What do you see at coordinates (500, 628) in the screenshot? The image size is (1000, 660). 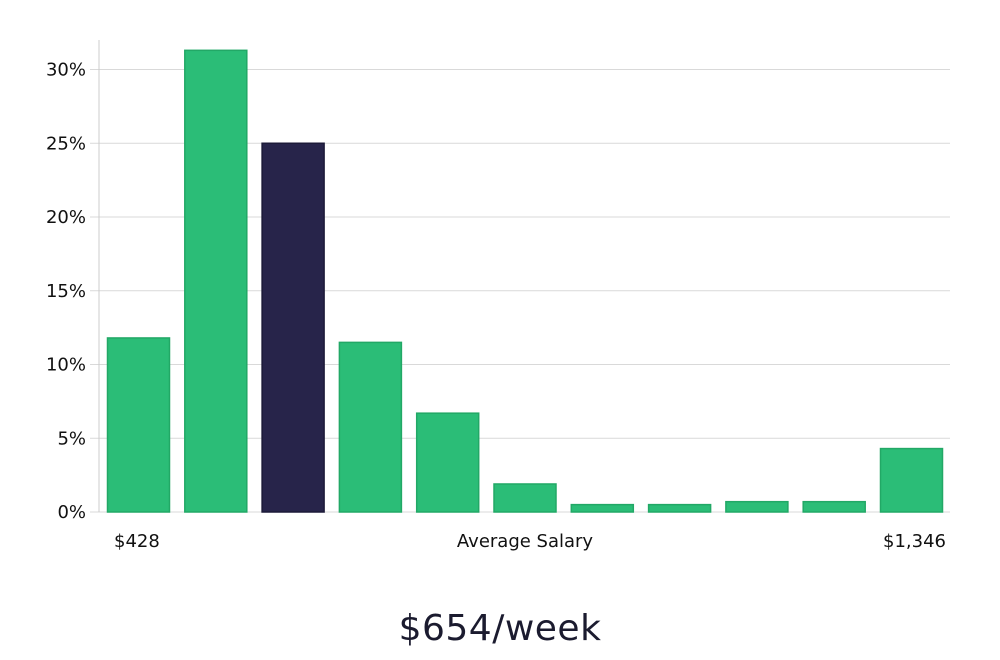 I see `average-salary-headline: $654/week` at bounding box center [500, 628].